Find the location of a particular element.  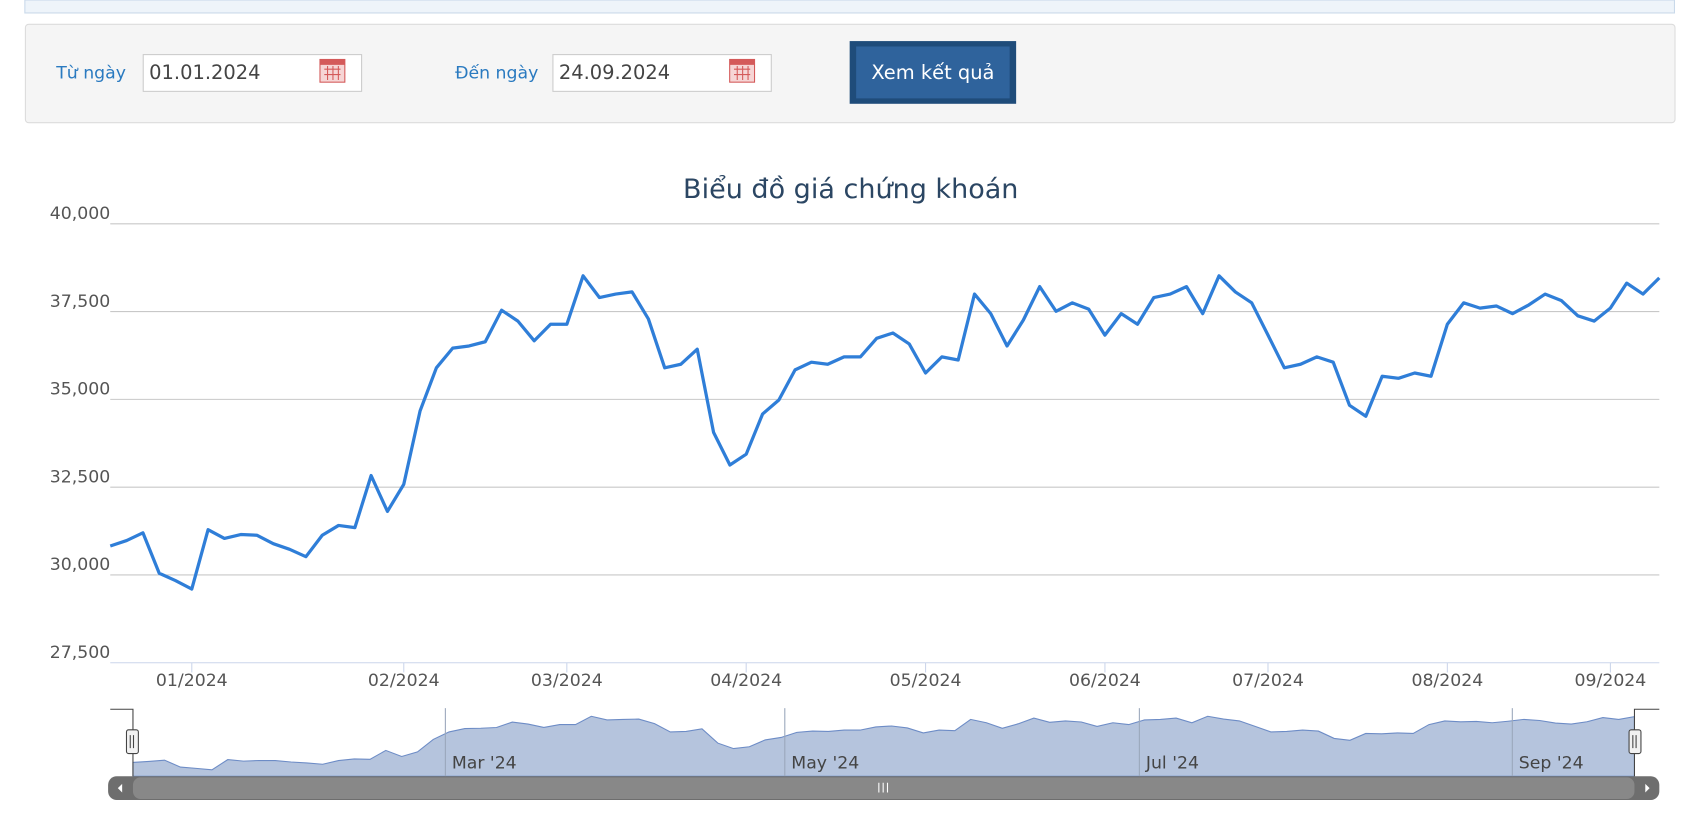

navigator-label: Mar '24 is located at coordinates (484, 763).